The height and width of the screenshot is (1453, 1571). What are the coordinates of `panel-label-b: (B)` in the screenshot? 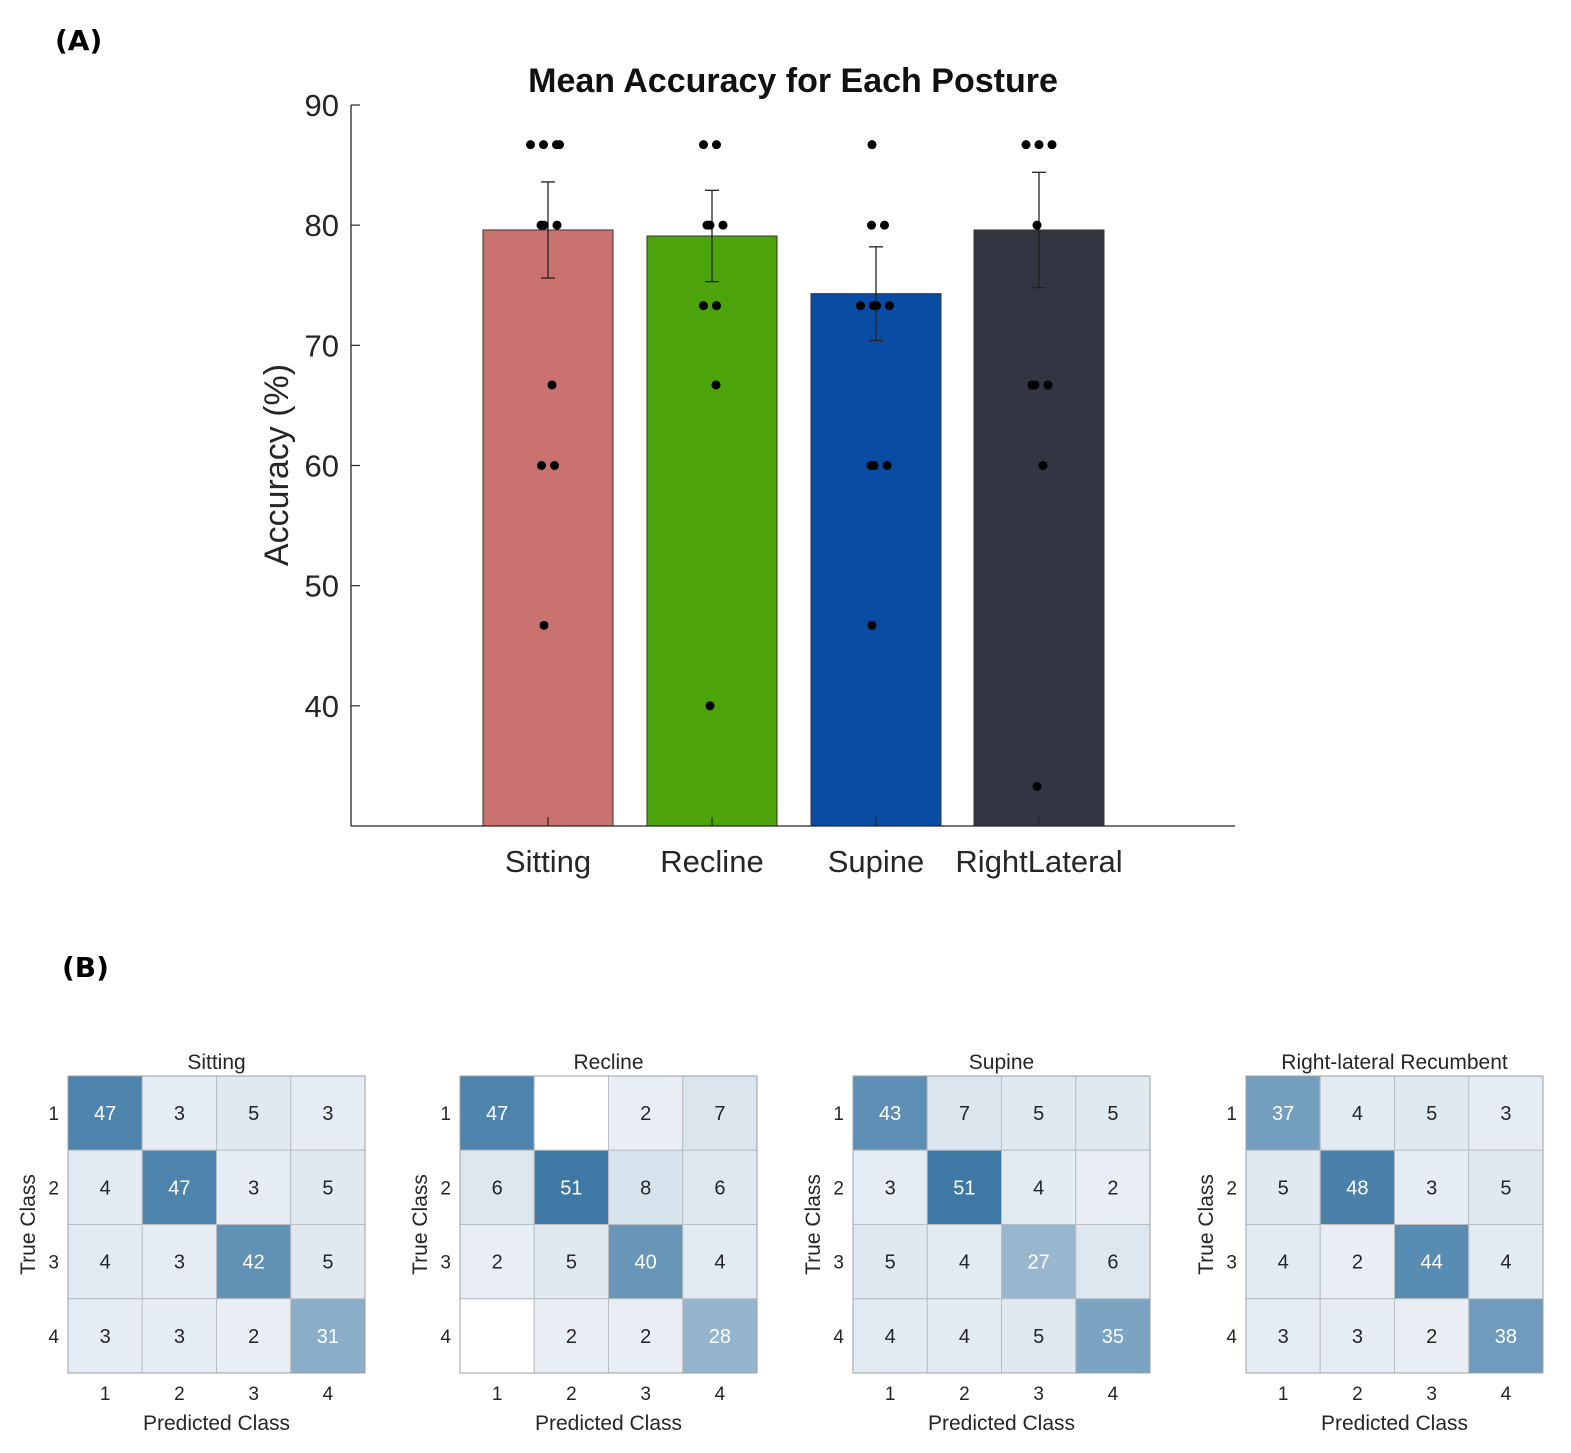 It's located at (85, 967).